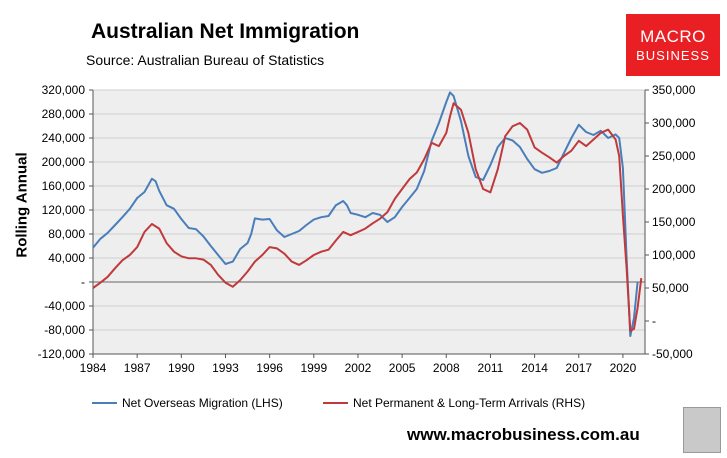  I want to click on x-tick-label: 2005, so click(402, 368).